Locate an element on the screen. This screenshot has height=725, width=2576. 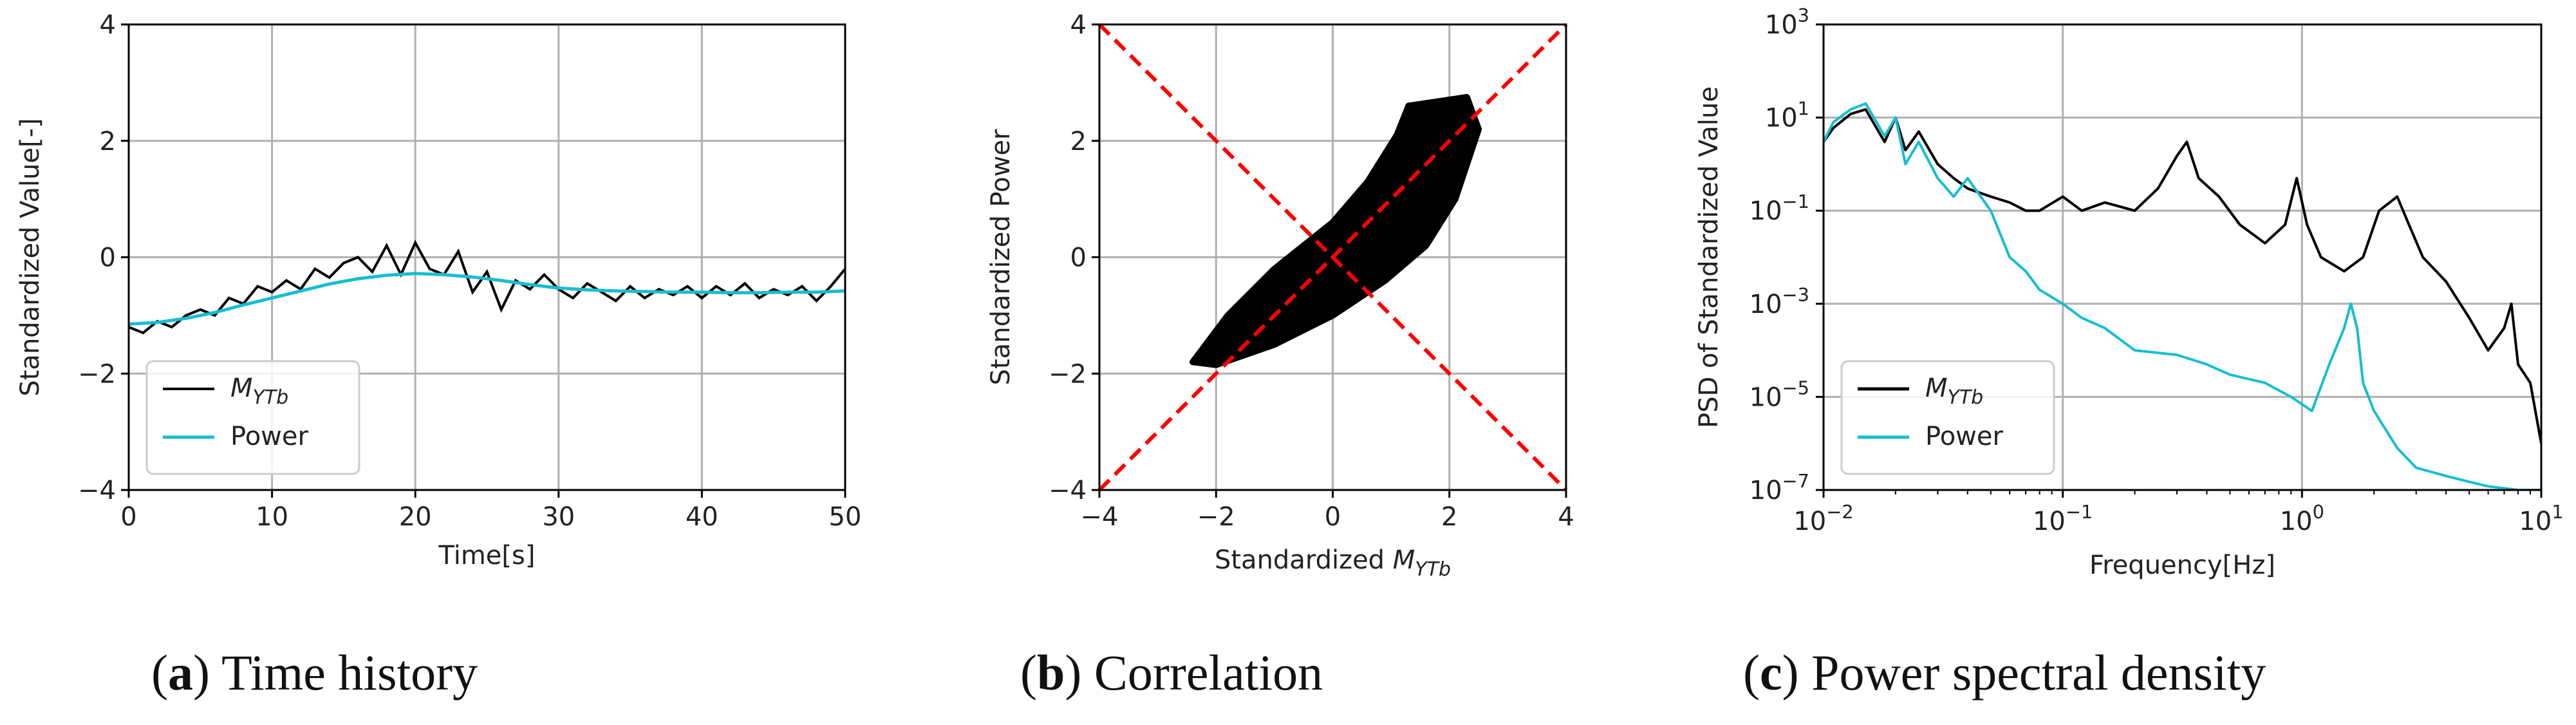
y-tick-label: 10³ is located at coordinates (1787, 22).